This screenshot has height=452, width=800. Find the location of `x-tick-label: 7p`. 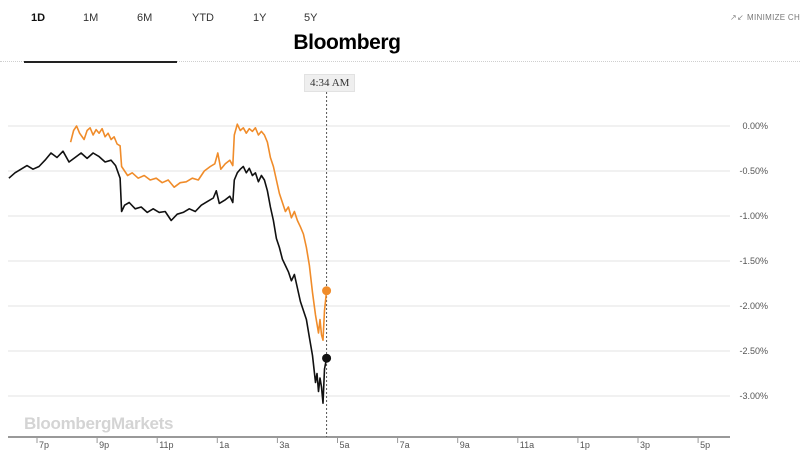

x-tick-label: 7p is located at coordinates (44, 445).